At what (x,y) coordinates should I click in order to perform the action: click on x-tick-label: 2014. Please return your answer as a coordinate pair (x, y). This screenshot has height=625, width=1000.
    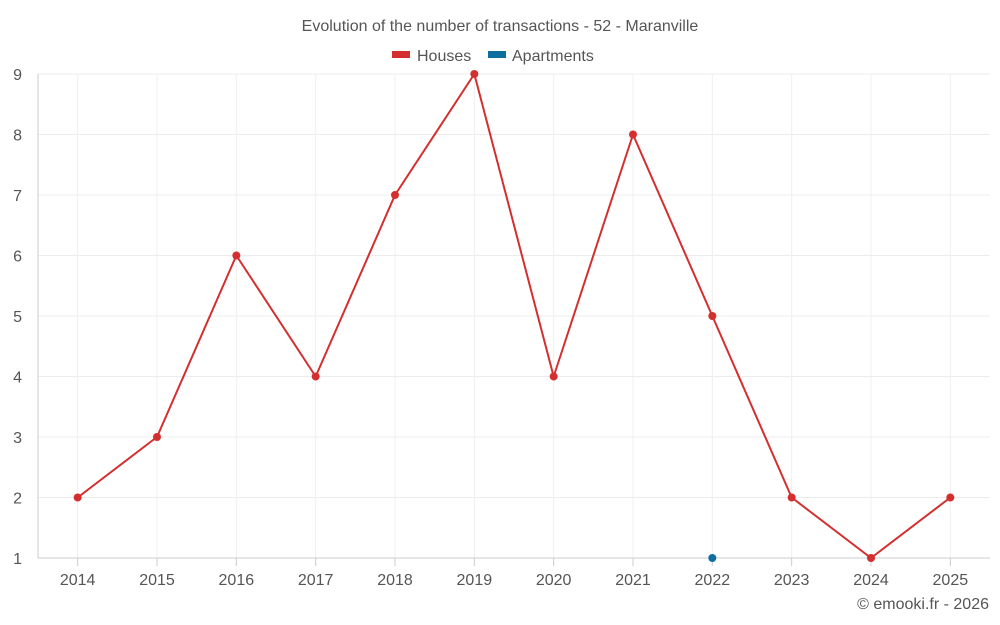
    Looking at the image, I should click on (78, 580).